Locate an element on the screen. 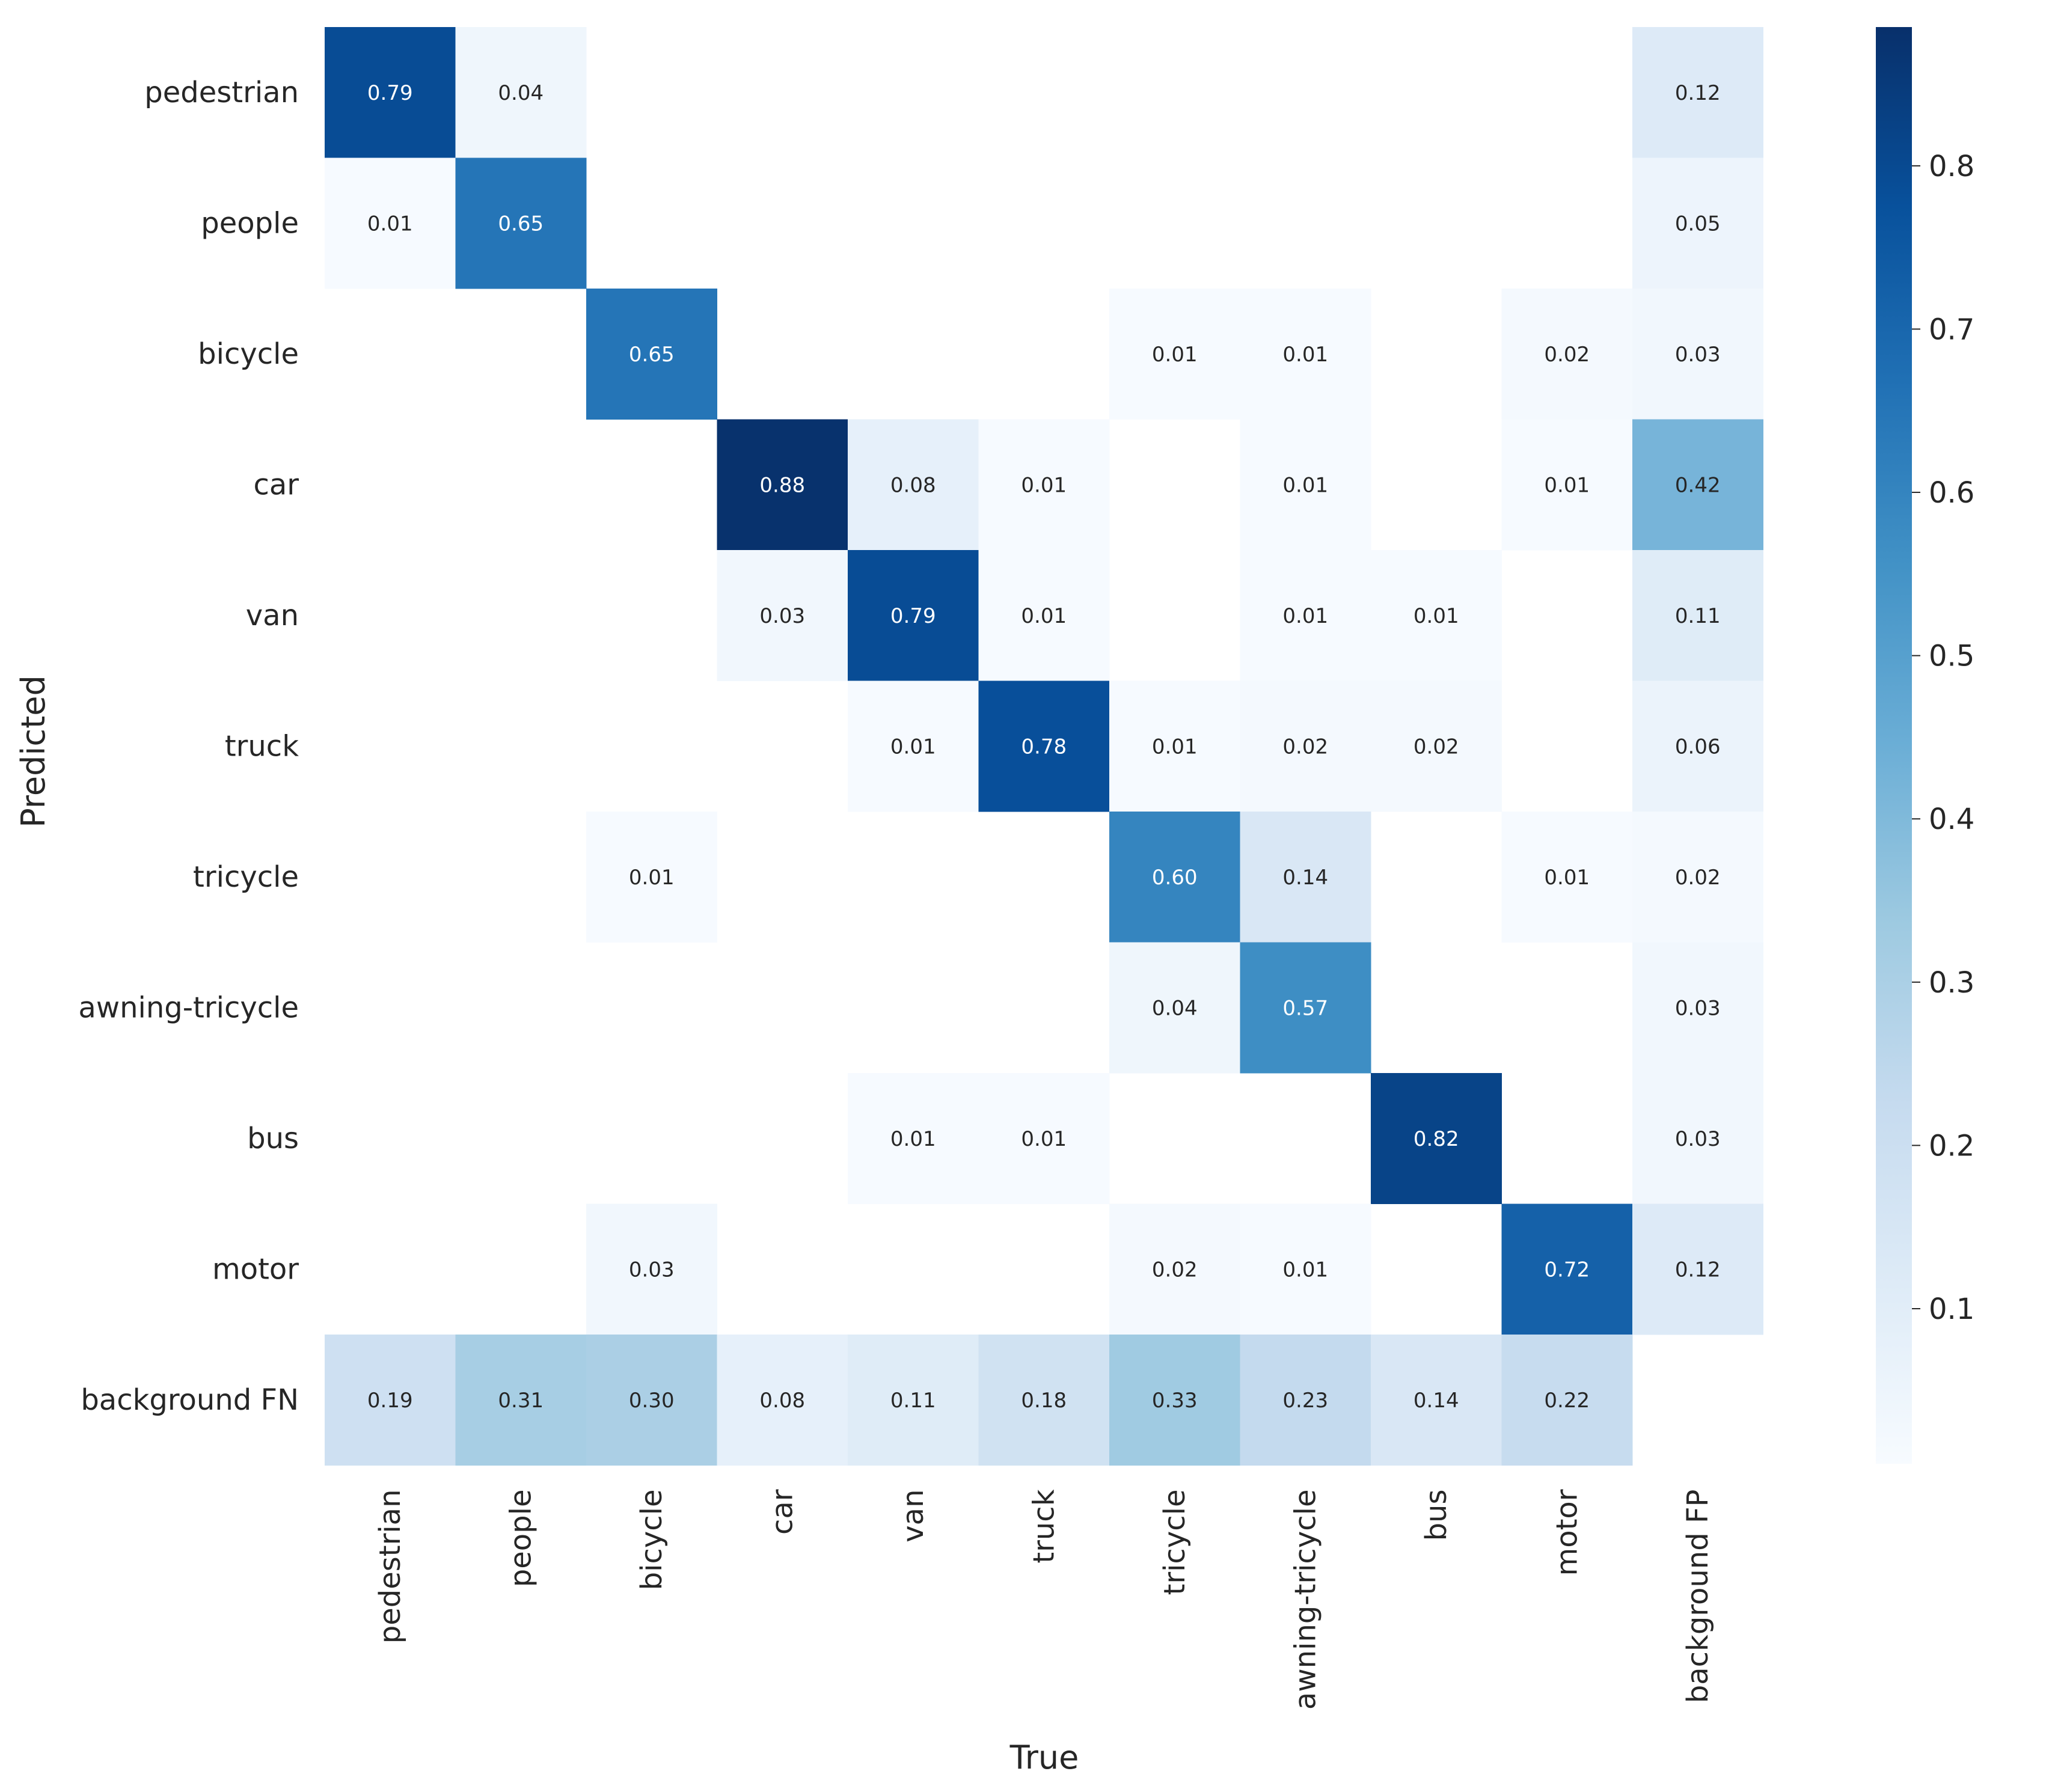 The image size is (2052, 1792). cell-value-label: 0.23 is located at coordinates (1305, 1401).